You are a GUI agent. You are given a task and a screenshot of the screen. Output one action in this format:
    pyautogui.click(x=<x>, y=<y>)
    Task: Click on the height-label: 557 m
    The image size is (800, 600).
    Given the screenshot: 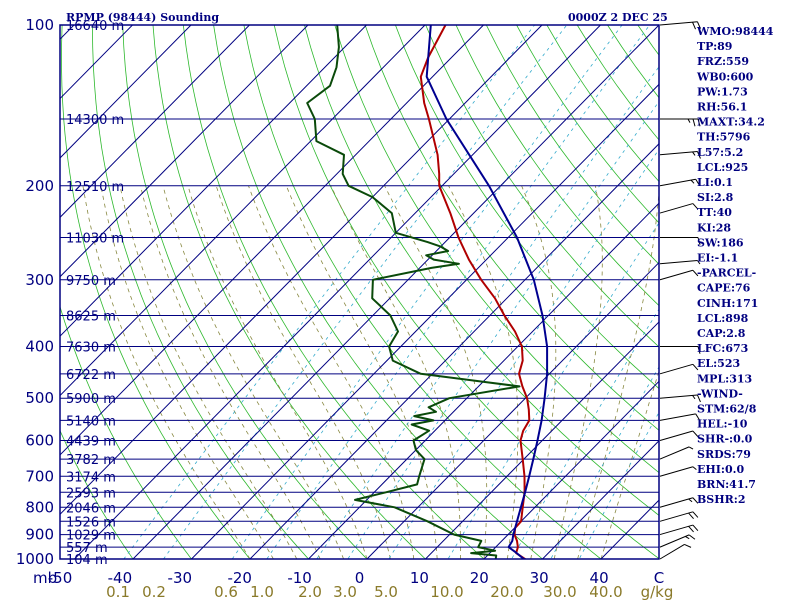 What is the action you would take?
    pyautogui.click(x=87, y=548)
    